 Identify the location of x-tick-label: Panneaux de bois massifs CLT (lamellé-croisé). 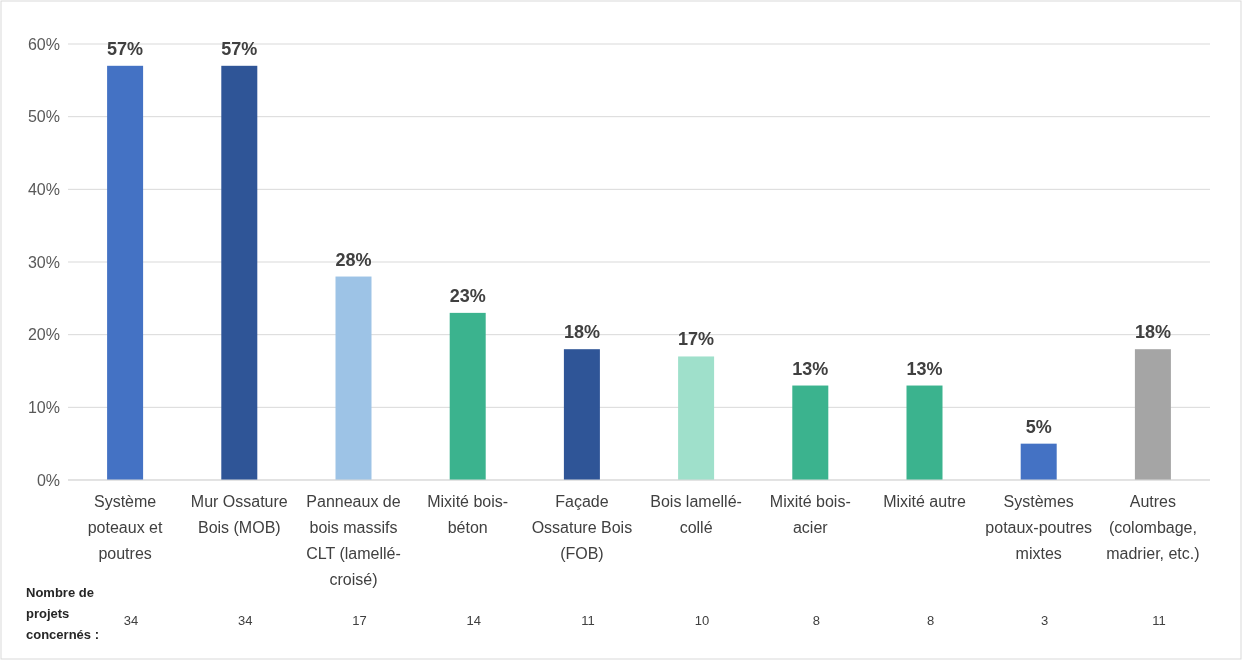
(353, 540).